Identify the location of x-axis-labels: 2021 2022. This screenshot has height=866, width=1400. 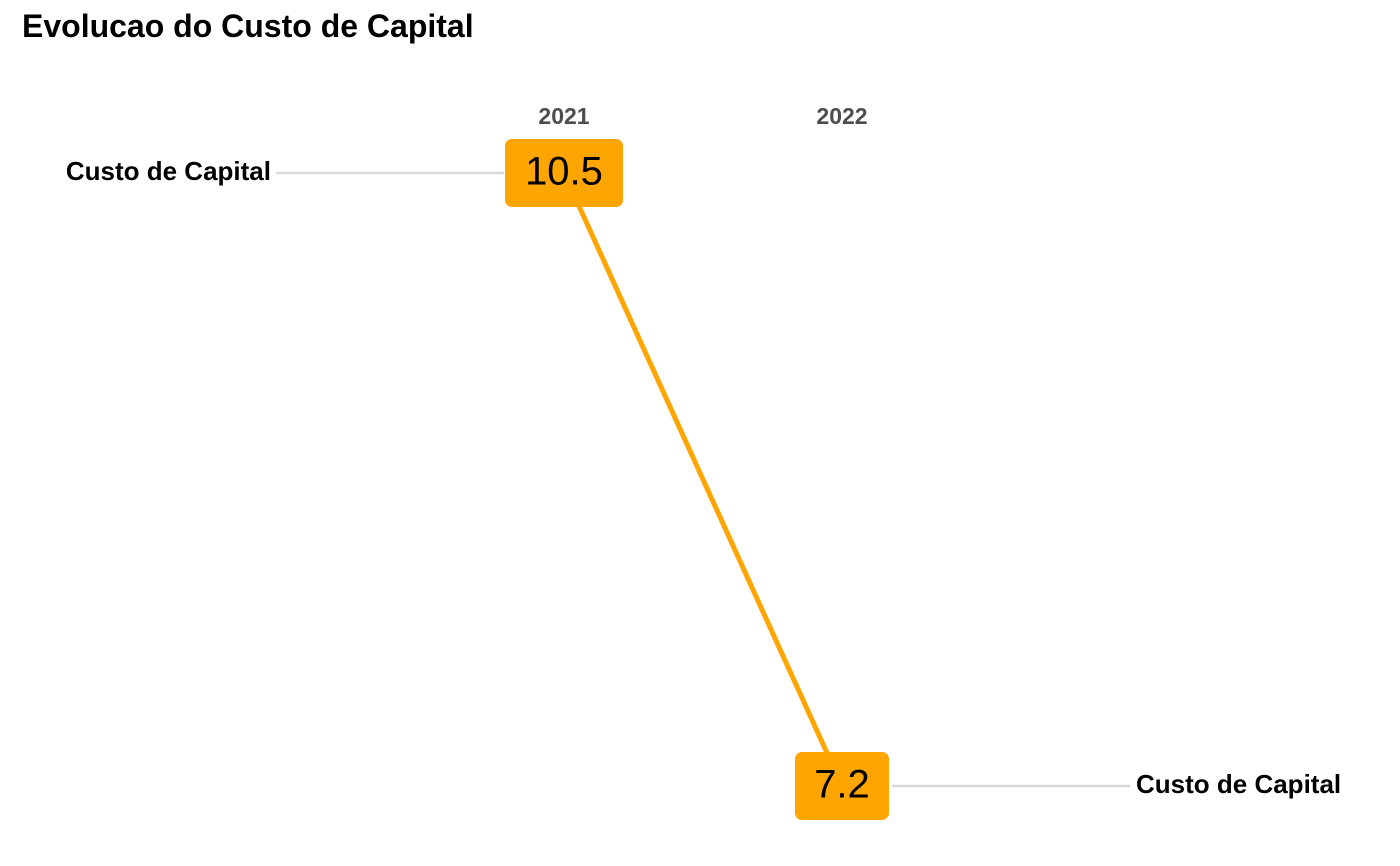
(702, 116).